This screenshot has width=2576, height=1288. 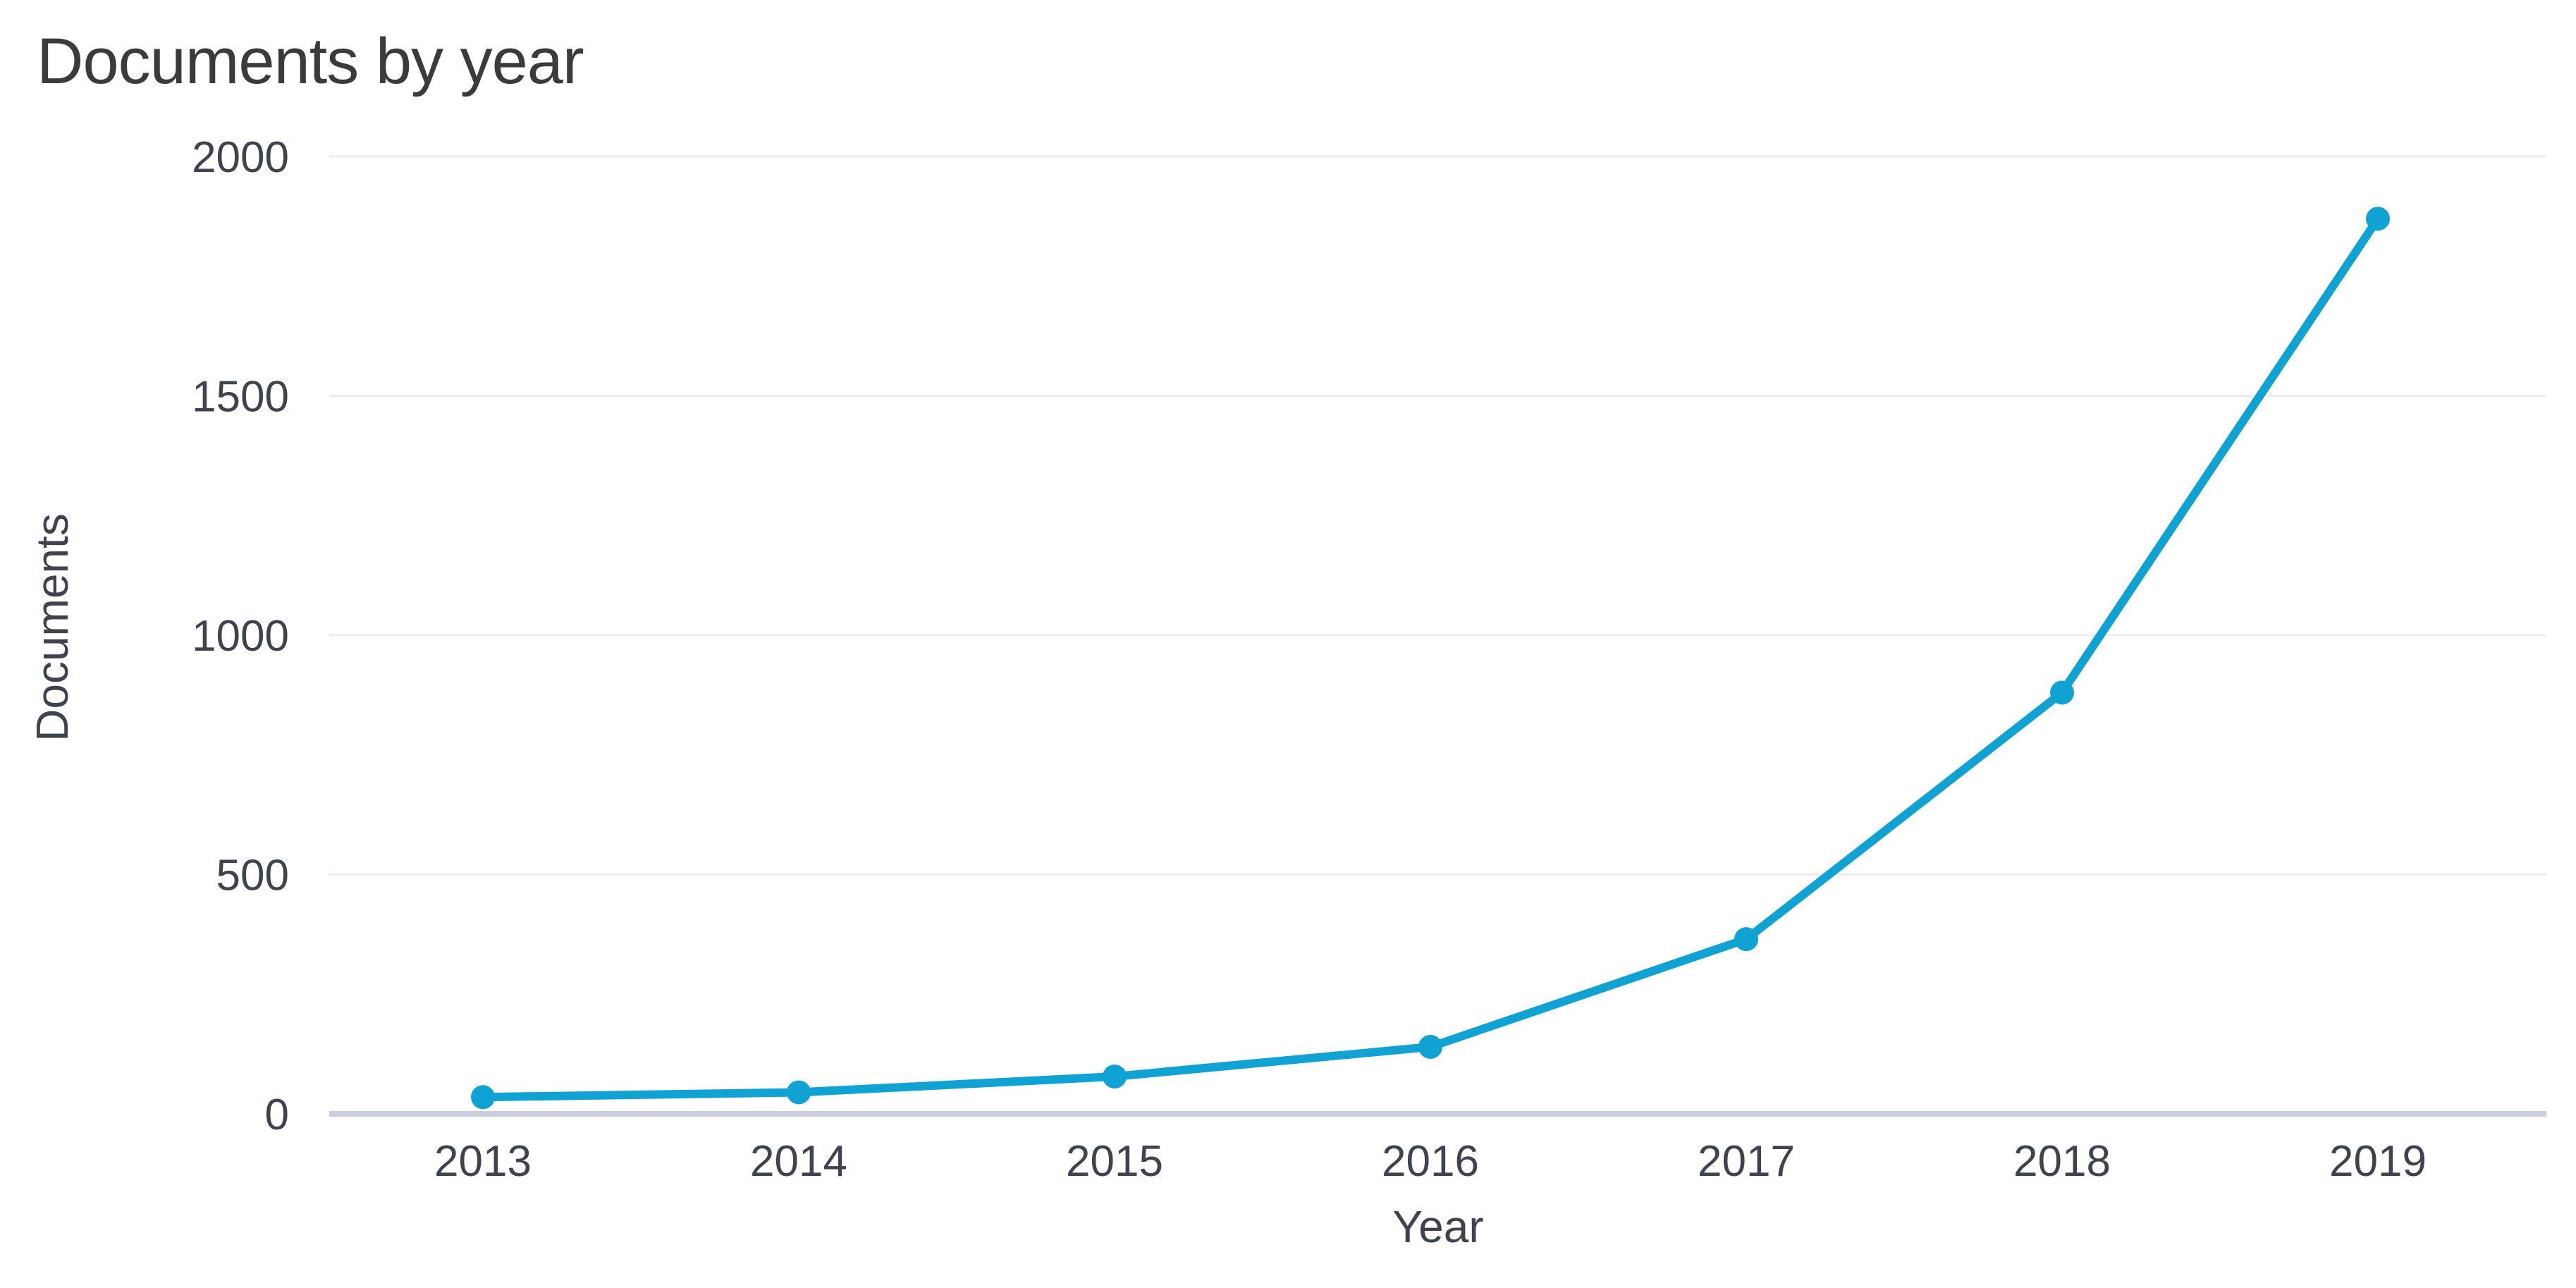 What do you see at coordinates (1746, 1161) in the screenshot?
I see `x-tick-label-2017: 2017` at bounding box center [1746, 1161].